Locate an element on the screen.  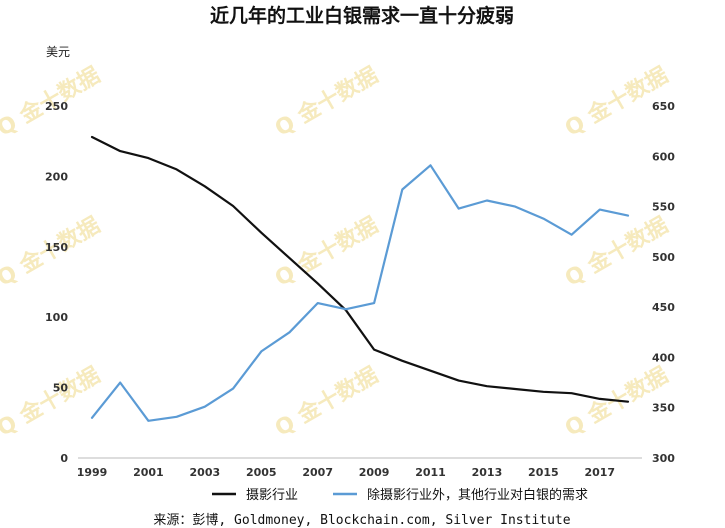
x-tick-label: 2007 is located at coordinates (317, 472).